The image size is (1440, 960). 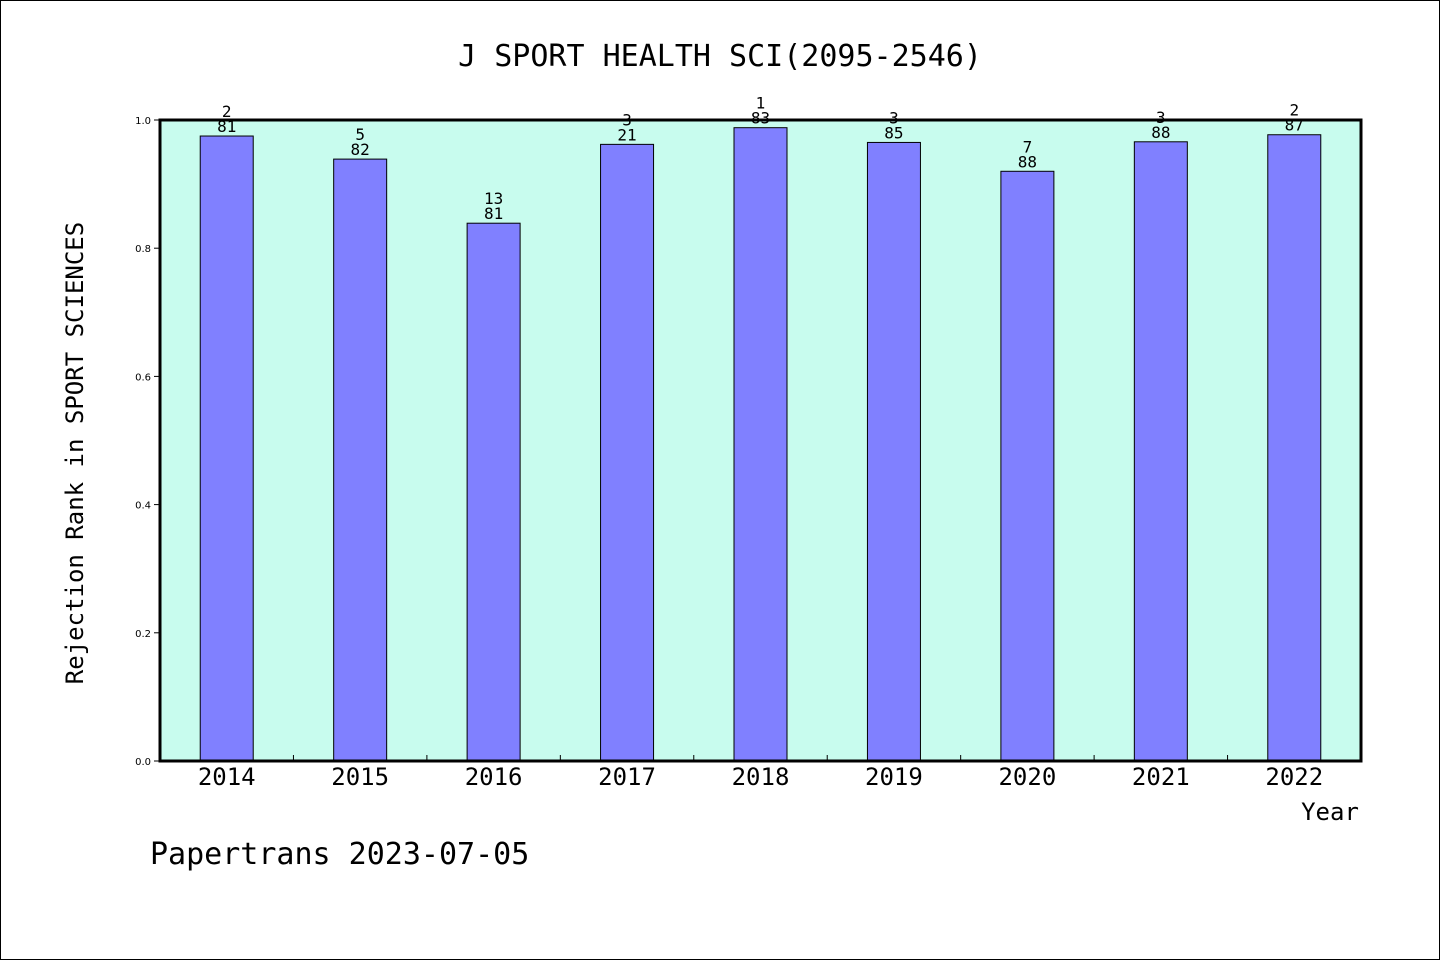 What do you see at coordinates (1330, 812) in the screenshot?
I see `x-axis-title: Year` at bounding box center [1330, 812].